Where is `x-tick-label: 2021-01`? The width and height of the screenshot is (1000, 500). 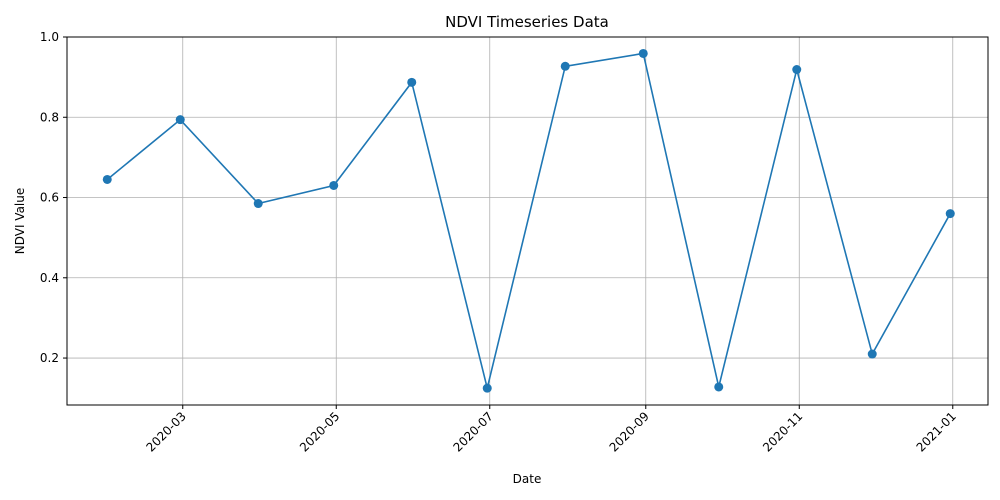
x-tick-label: 2021-01 is located at coordinates (936, 431).